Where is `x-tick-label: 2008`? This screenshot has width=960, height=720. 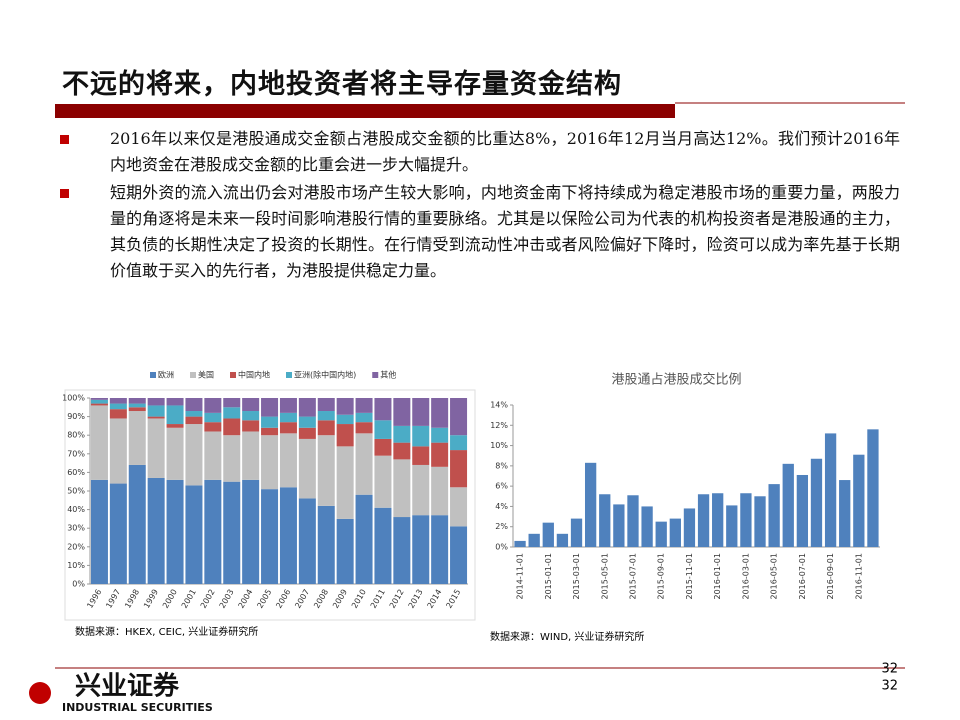 x-tick-label: 2008 is located at coordinates (321, 599).